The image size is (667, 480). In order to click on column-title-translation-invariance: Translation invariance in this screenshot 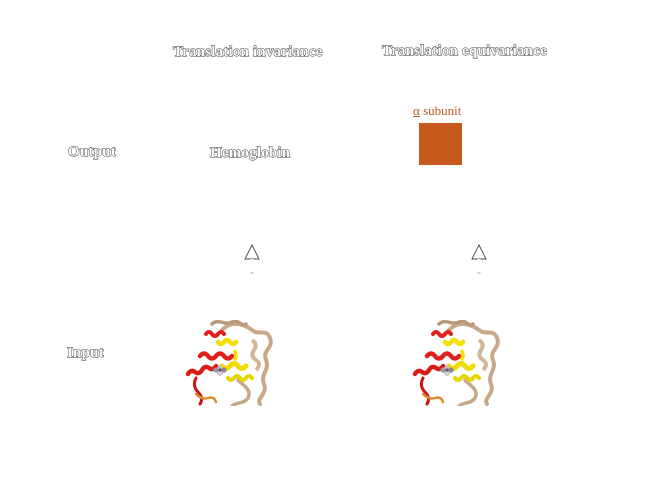, I will do `click(248, 52)`.